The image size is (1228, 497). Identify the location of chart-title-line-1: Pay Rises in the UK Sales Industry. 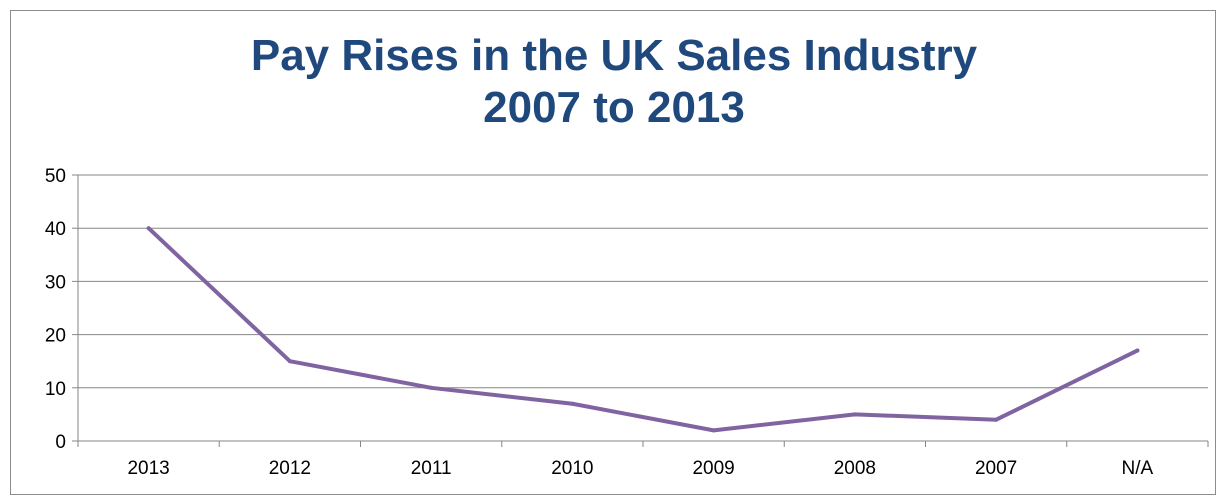
(614, 55).